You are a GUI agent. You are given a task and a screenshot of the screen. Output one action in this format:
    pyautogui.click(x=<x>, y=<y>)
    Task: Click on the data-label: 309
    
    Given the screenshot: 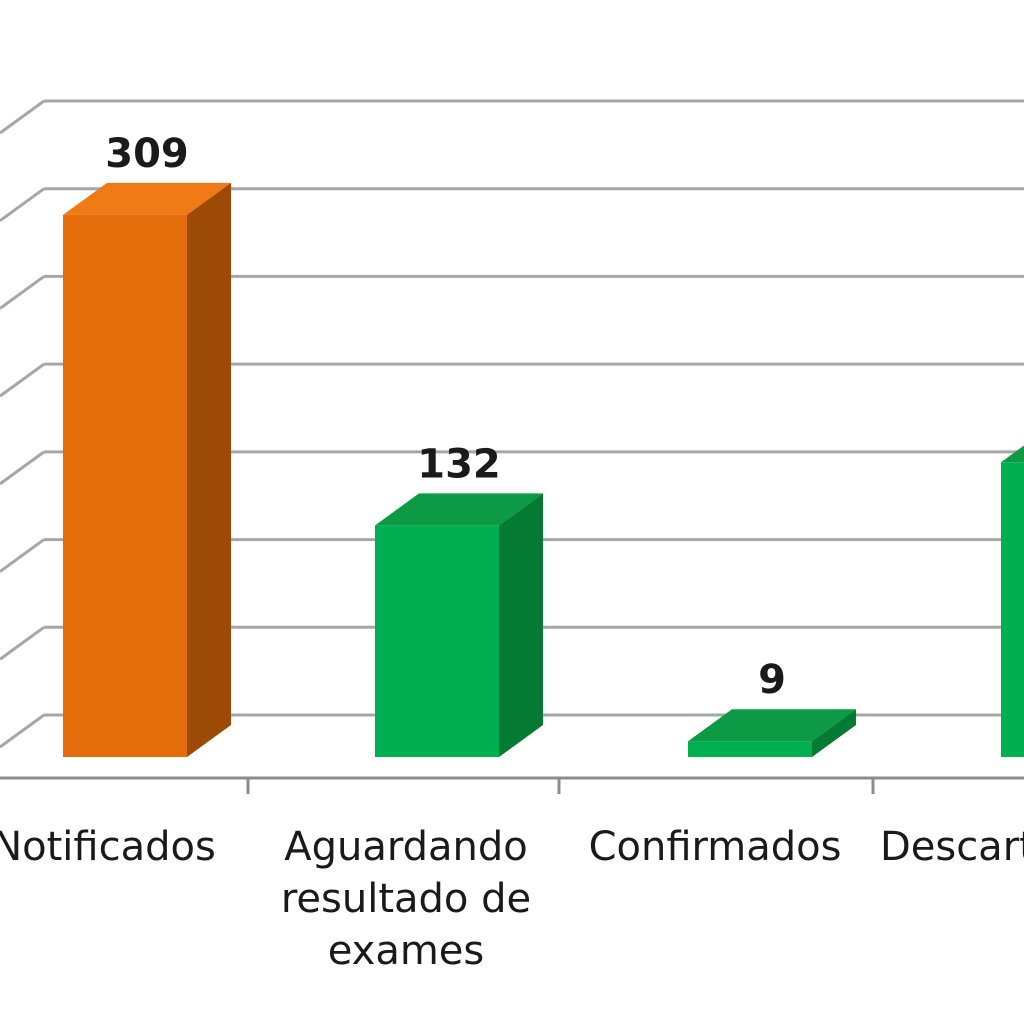 What is the action you would take?
    pyautogui.click(x=147, y=154)
    